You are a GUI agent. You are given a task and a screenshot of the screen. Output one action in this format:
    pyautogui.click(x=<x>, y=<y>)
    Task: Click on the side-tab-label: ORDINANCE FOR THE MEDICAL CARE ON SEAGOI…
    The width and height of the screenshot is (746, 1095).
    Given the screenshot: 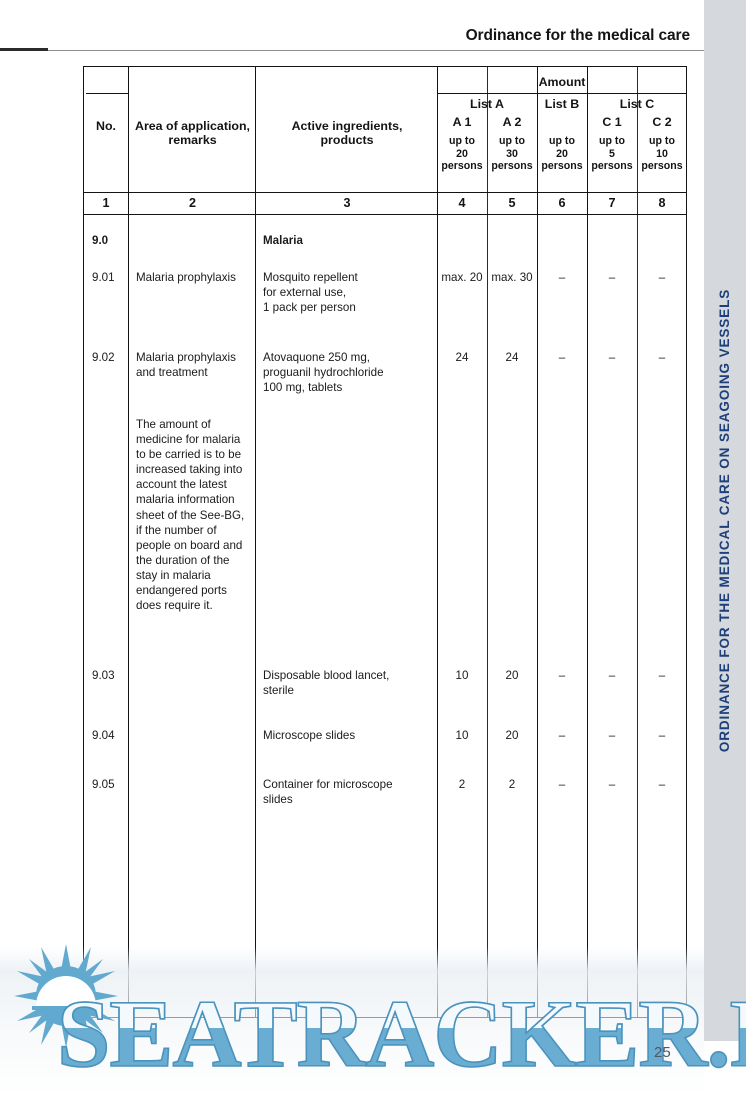 What is the action you would take?
    pyautogui.click(x=725, y=520)
    